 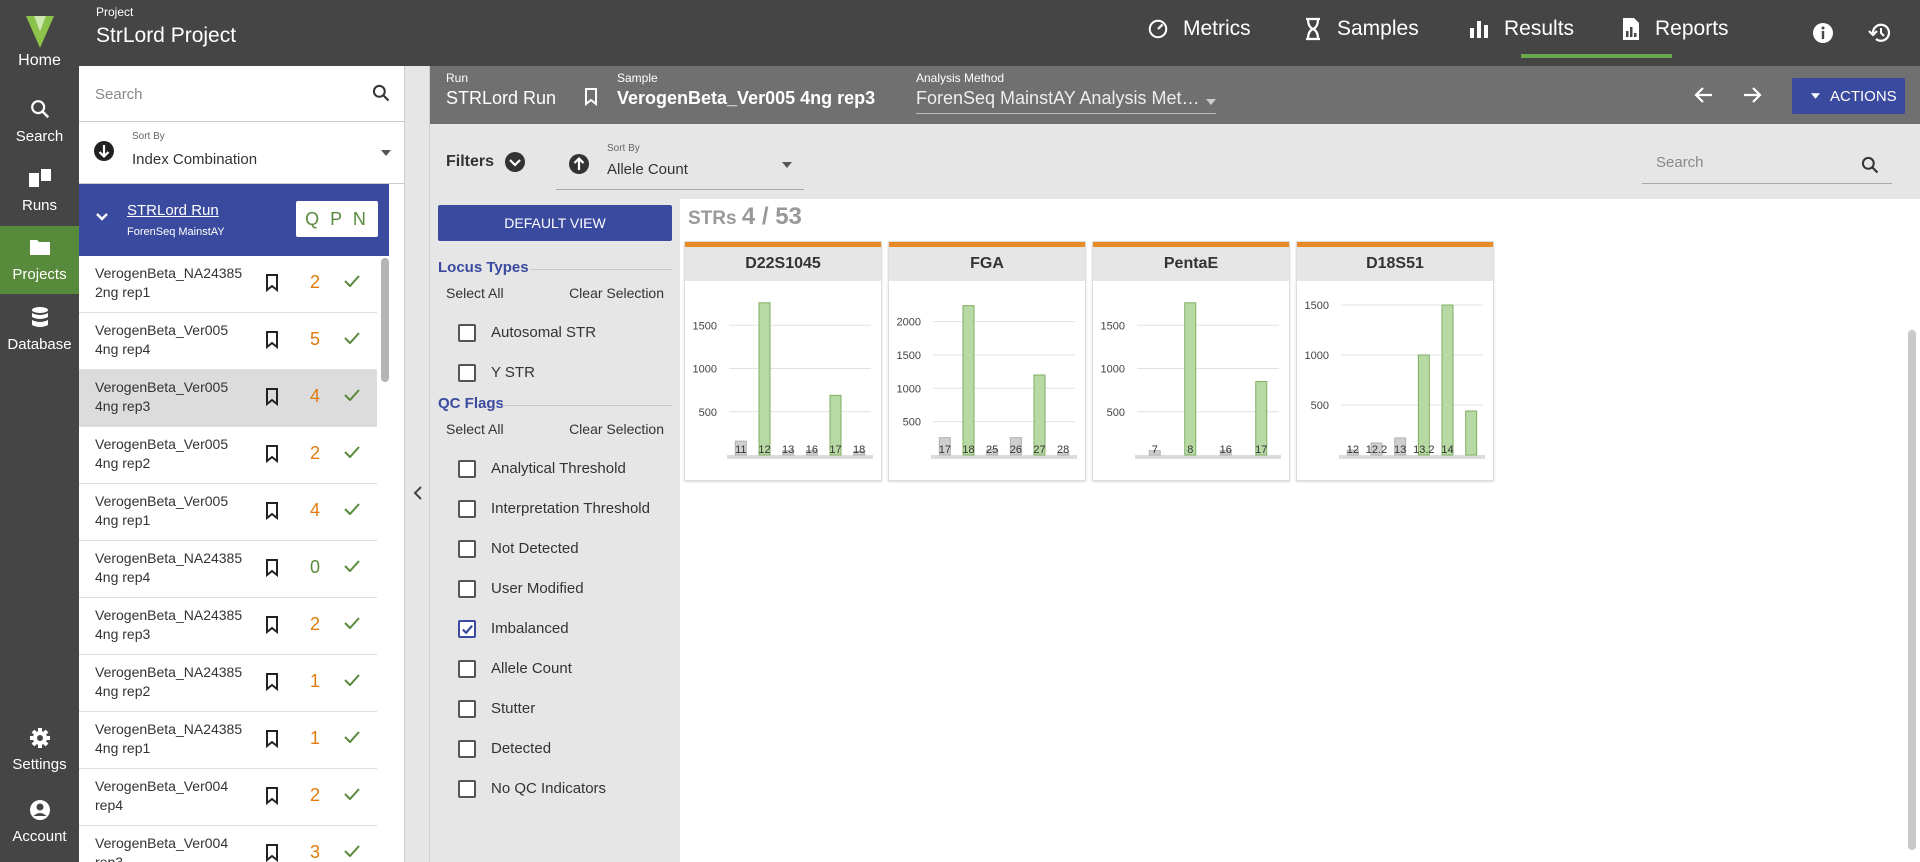 What do you see at coordinates (225, 94) in the screenshot?
I see `sidebar-search-input` at bounding box center [225, 94].